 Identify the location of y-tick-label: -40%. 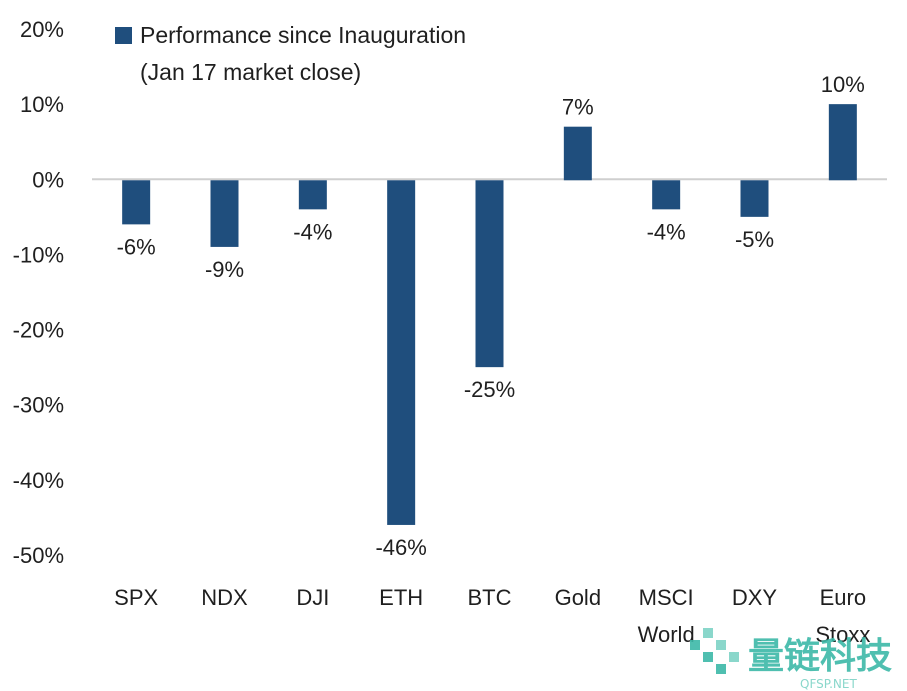
(38, 480).